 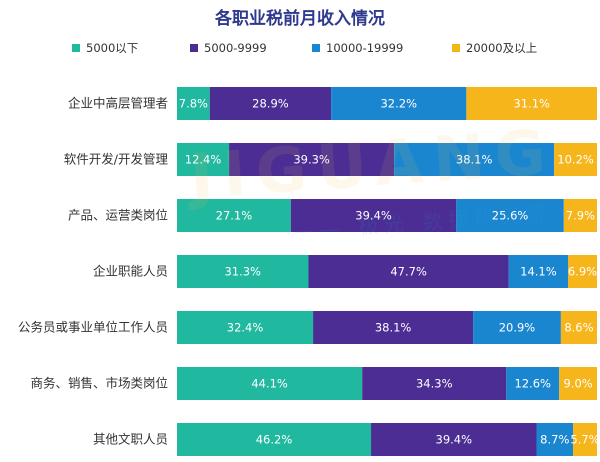 What do you see at coordinates (118, 103) in the screenshot?
I see `category-label: 企业中高层管理者` at bounding box center [118, 103].